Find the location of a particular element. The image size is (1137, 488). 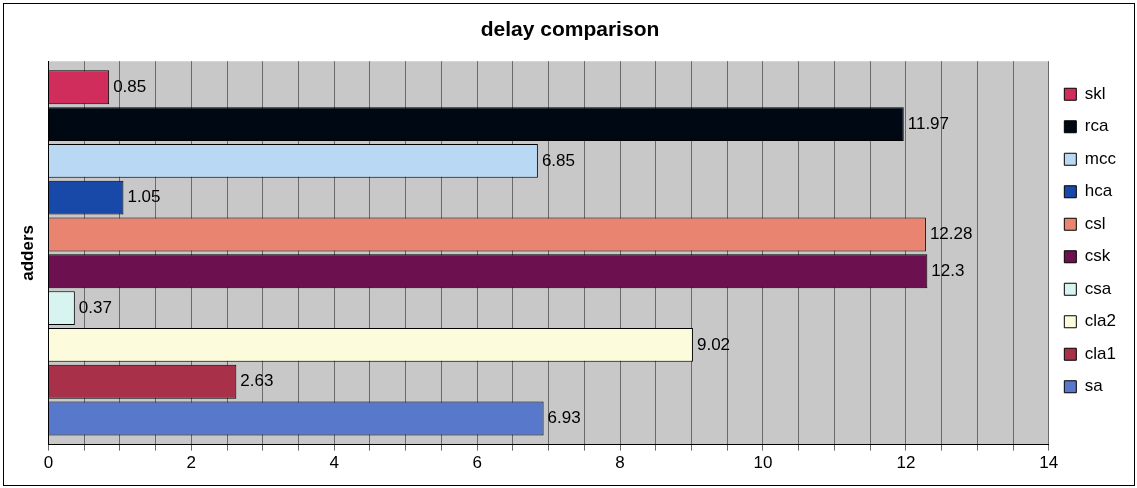

legend-label: rca is located at coordinates (1096, 126).